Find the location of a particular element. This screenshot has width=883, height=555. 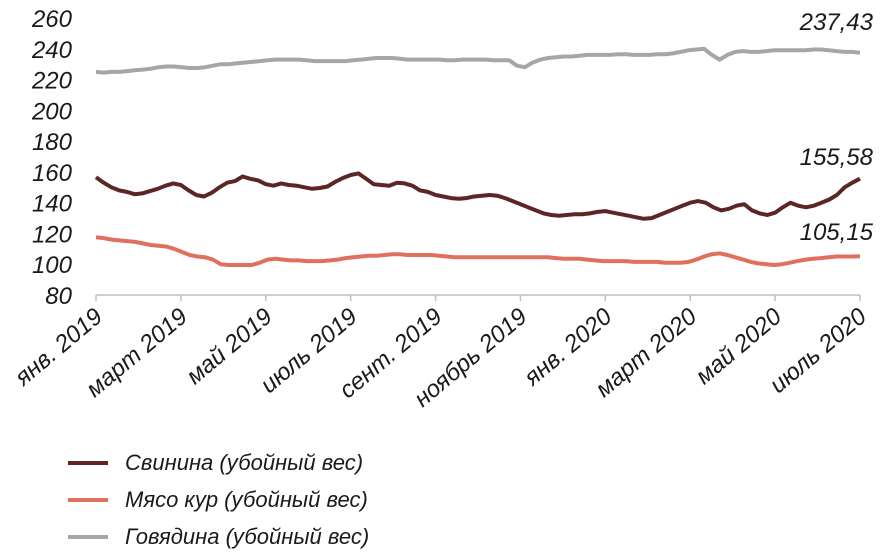

end-label-pork: 155,58 is located at coordinates (837, 157).